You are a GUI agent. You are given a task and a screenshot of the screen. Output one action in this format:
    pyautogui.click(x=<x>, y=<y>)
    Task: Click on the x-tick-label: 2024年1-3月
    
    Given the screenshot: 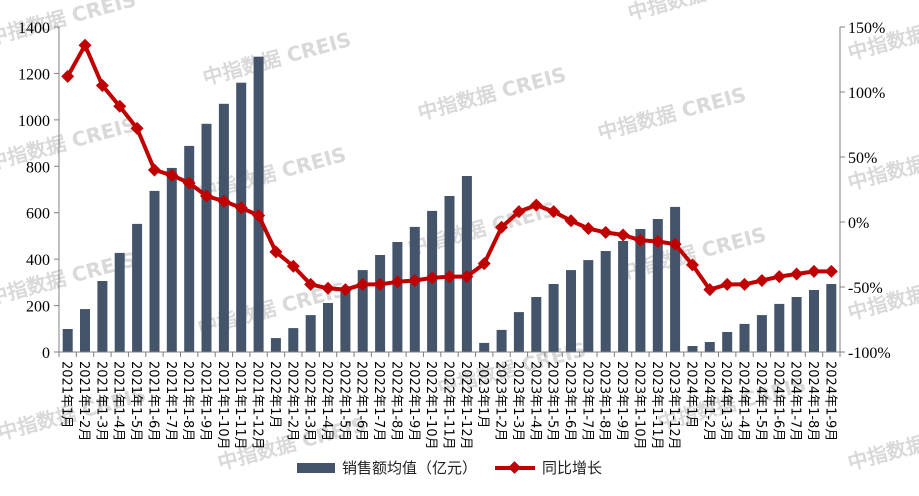 What is the action you would take?
    pyautogui.click(x=725, y=401)
    